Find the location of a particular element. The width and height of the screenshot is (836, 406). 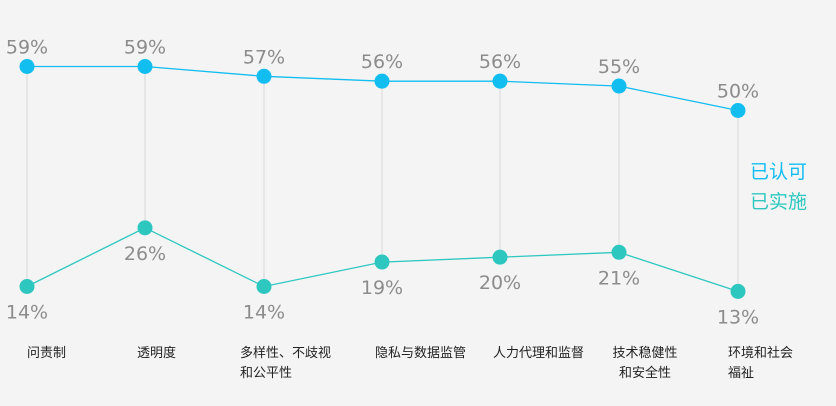

category-label: 透明度 is located at coordinates (156, 353).